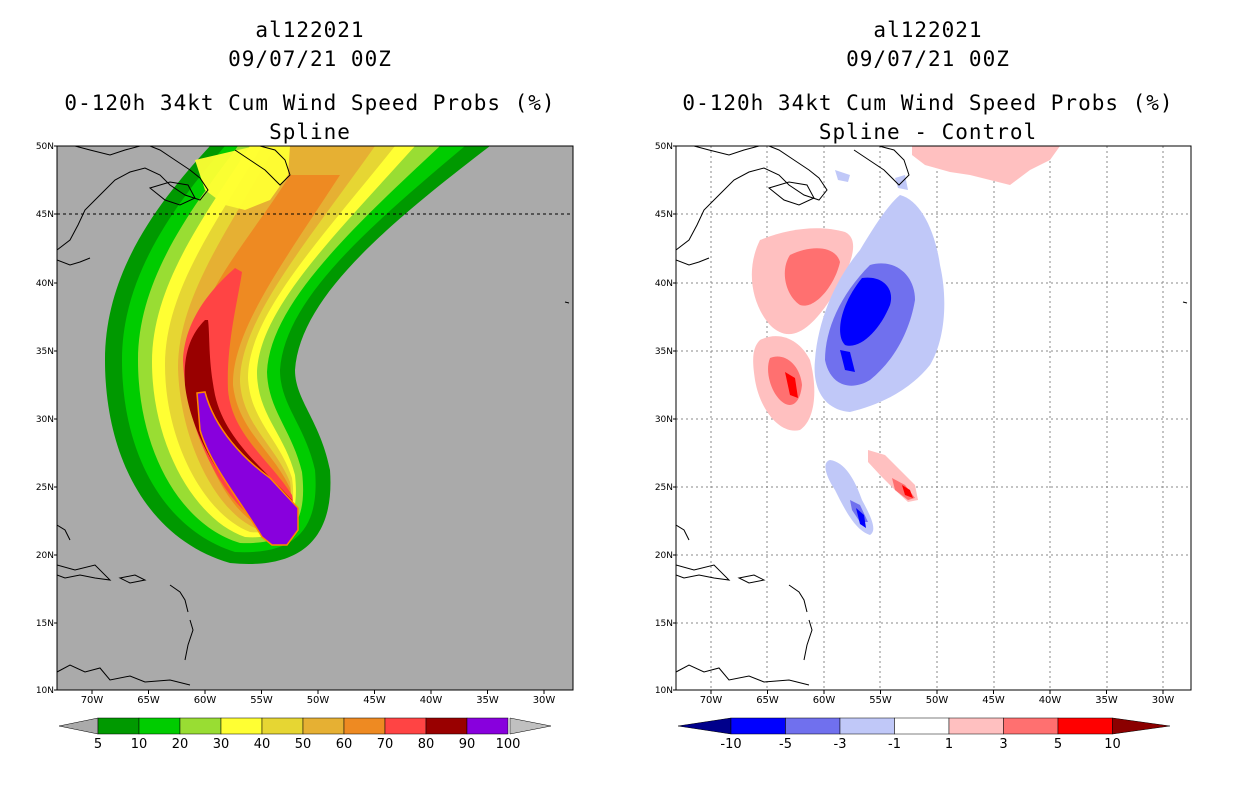 Image resolution: width=1236 pixels, height=800 pixels. Describe the element at coordinates (664, 147) in the screenshot. I see `right-lat-label: 50N` at that location.